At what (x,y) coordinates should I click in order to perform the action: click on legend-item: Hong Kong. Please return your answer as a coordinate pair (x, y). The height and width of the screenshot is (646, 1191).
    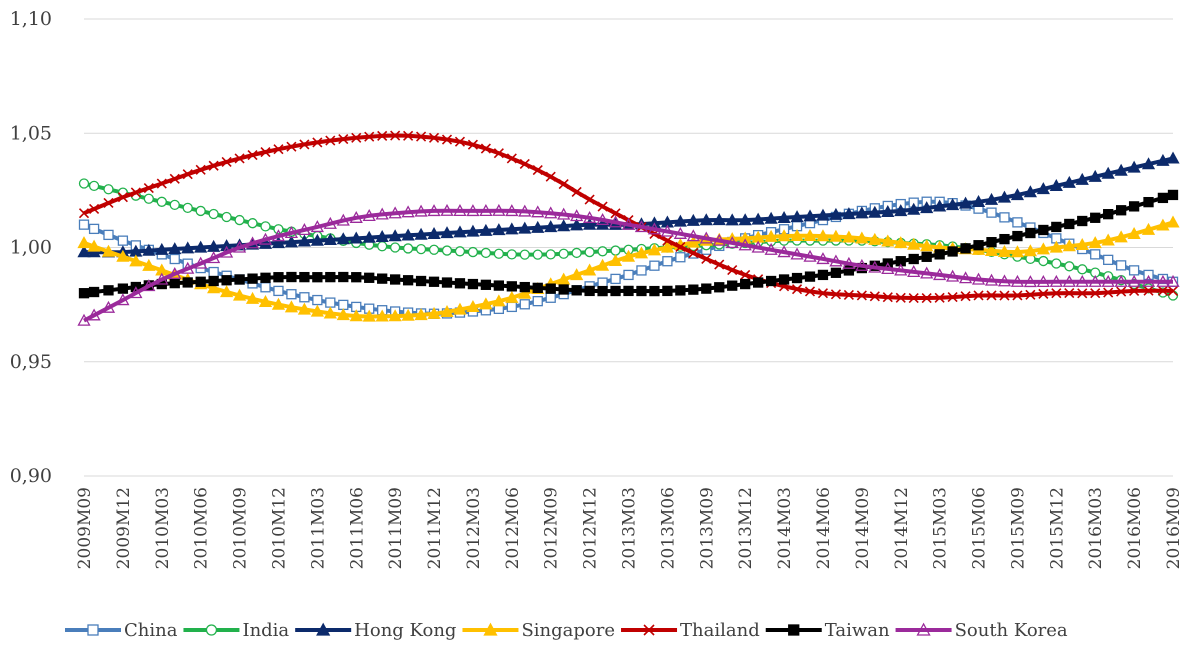
    Looking at the image, I should click on (375, 630).